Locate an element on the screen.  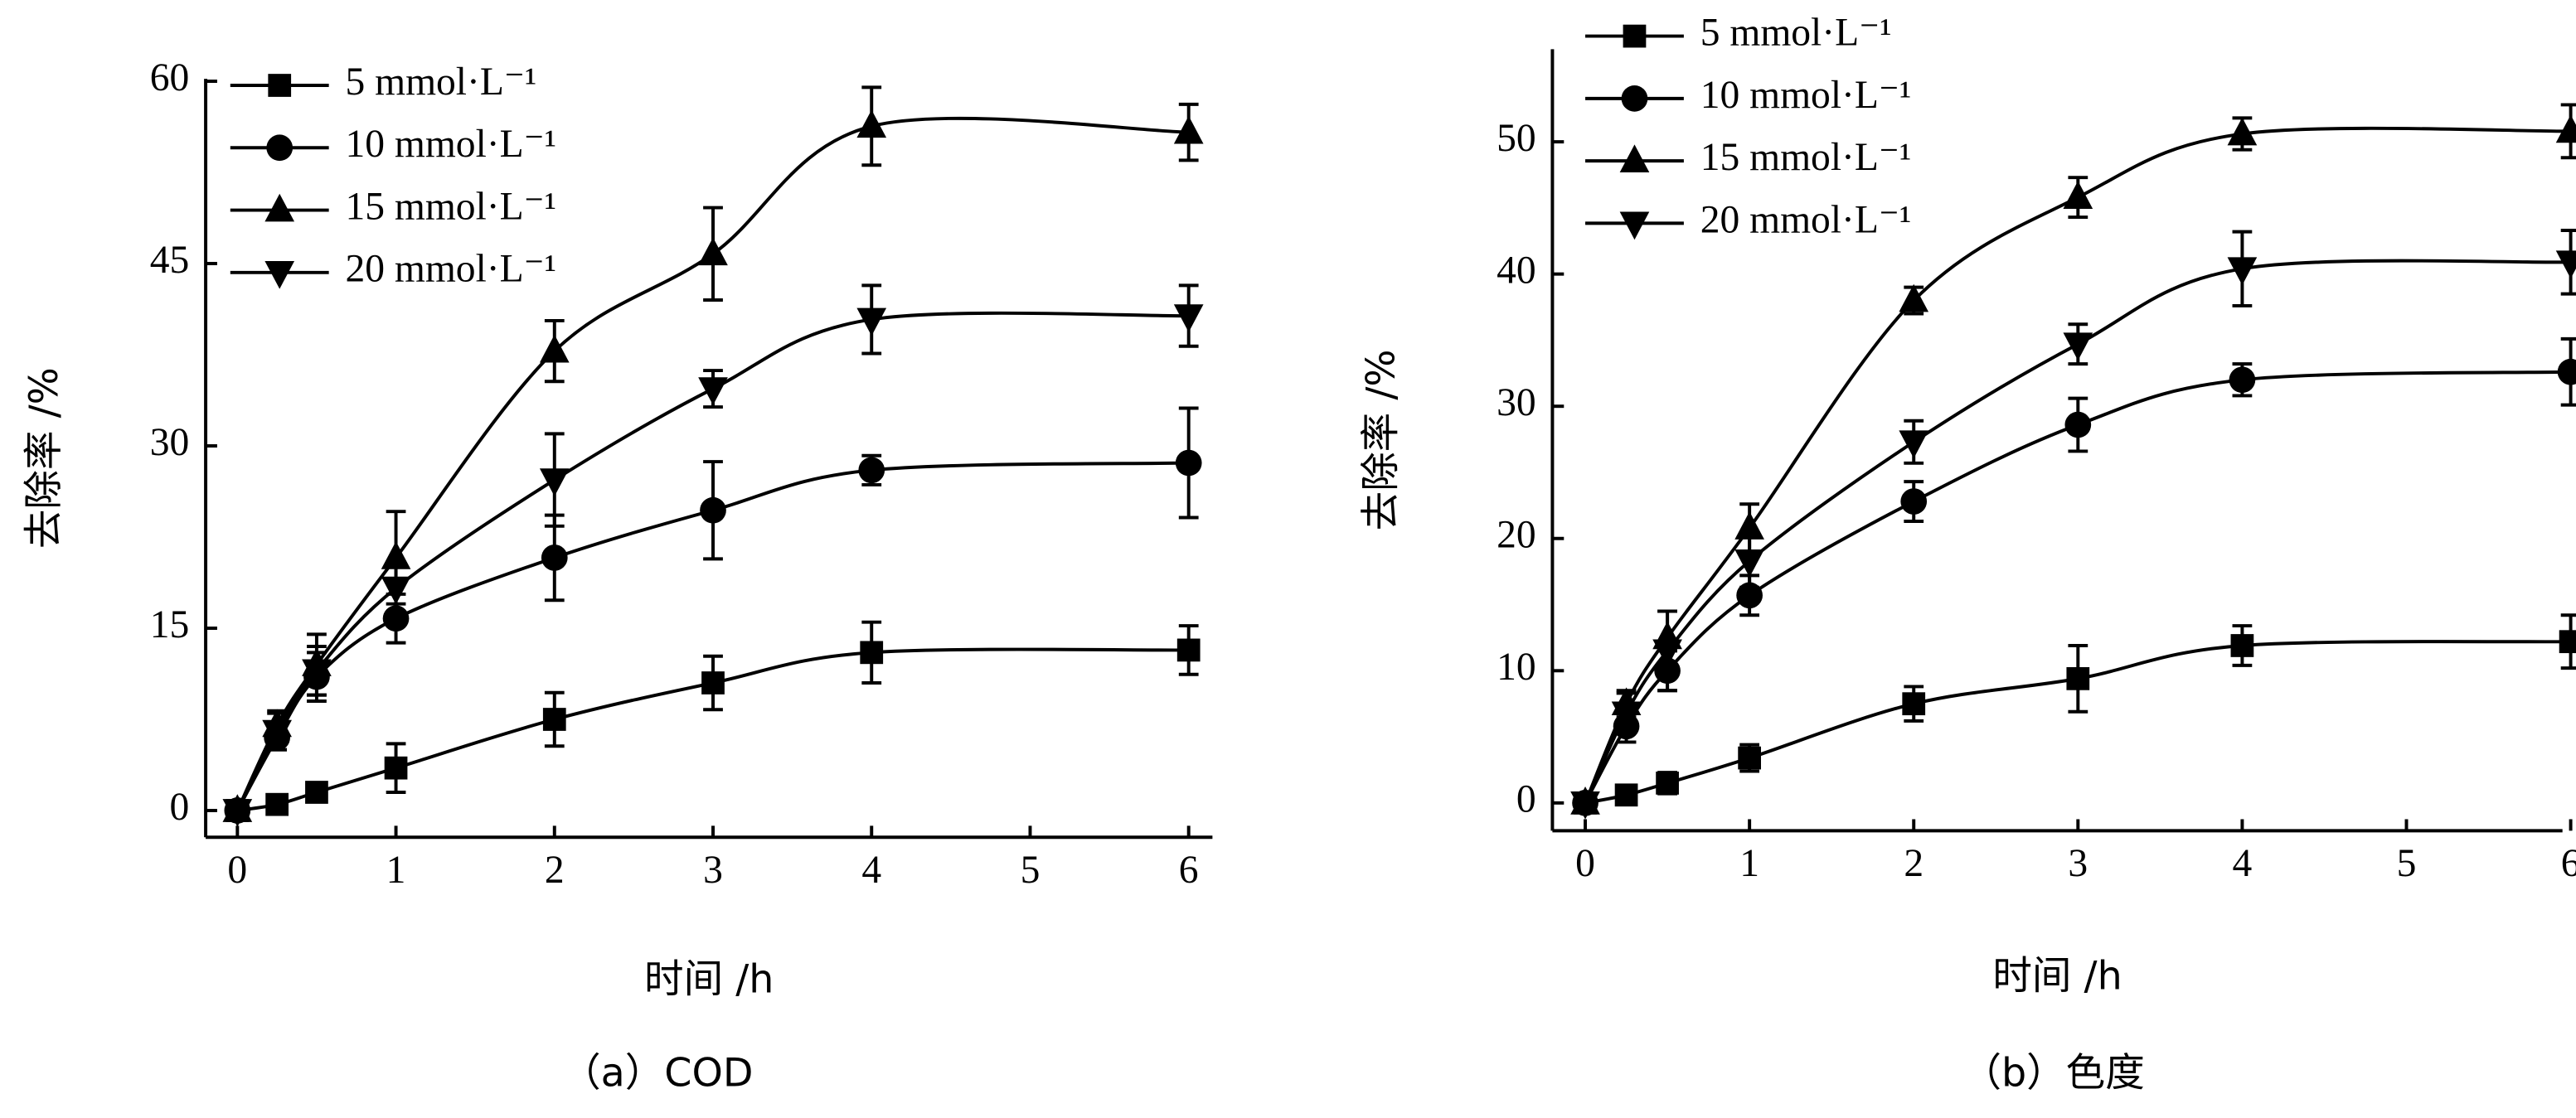
y-tick-label: 60 is located at coordinates (170, 77).